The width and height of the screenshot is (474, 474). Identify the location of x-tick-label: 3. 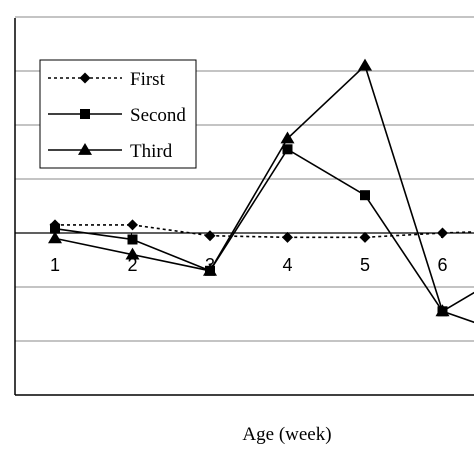
(210, 265).